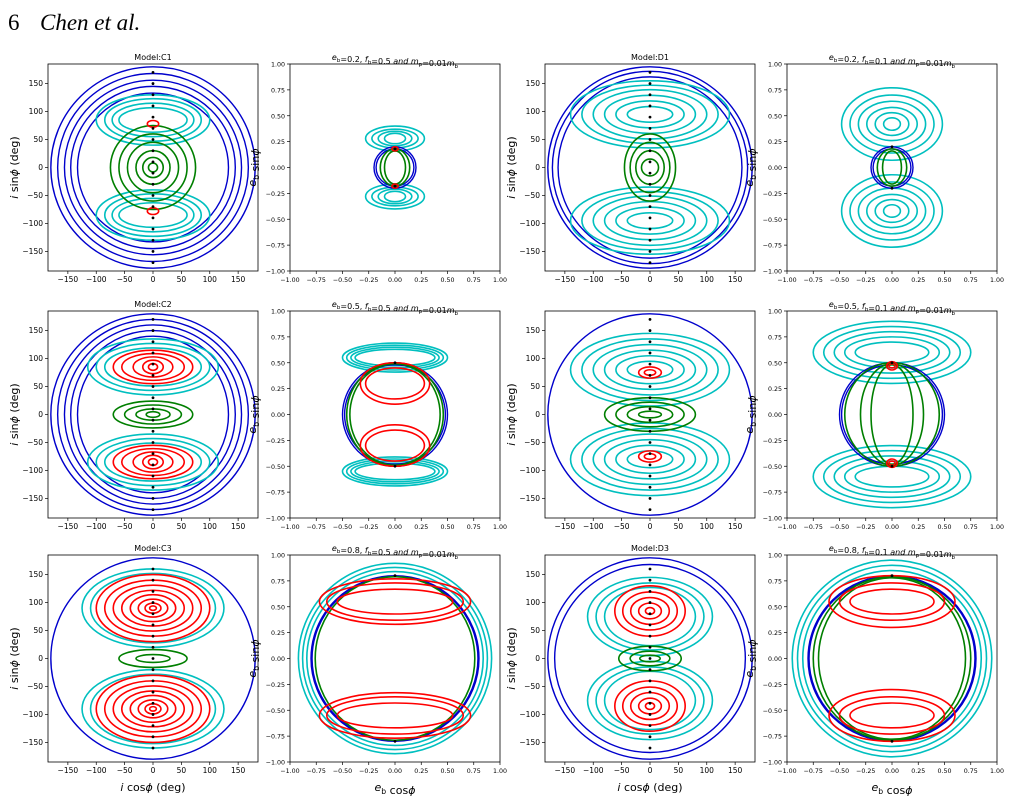  I want to click on x-axis-label: eb cosϕ, so click(395, 788).